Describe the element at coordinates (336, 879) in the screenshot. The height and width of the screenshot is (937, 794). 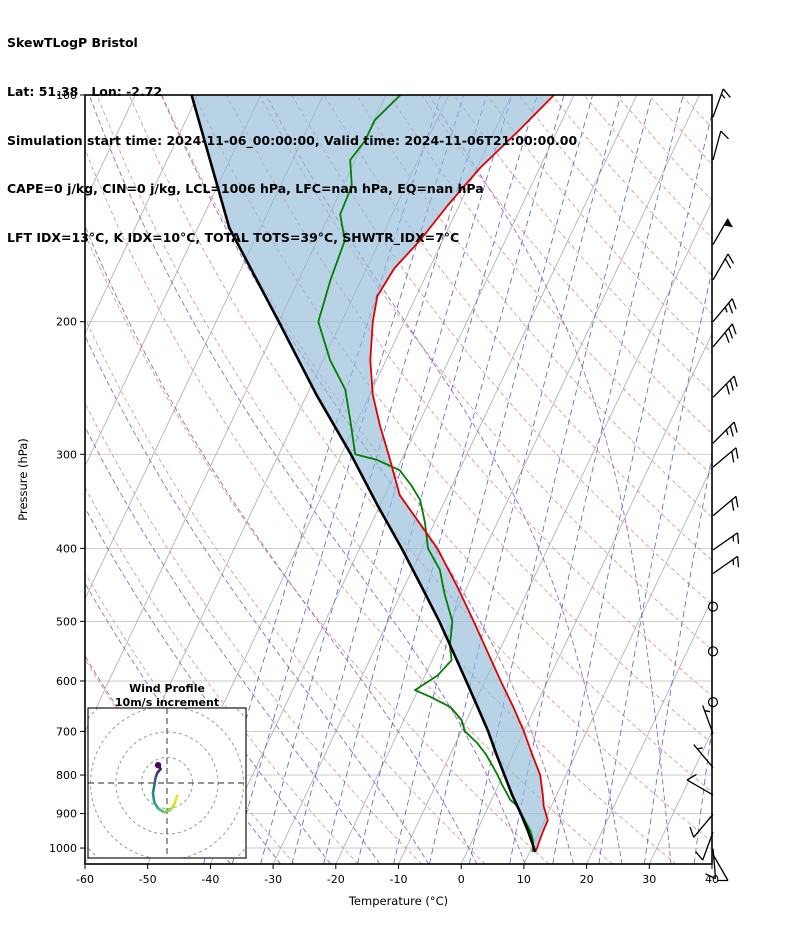
I see `x-tick-label: -20` at that location.